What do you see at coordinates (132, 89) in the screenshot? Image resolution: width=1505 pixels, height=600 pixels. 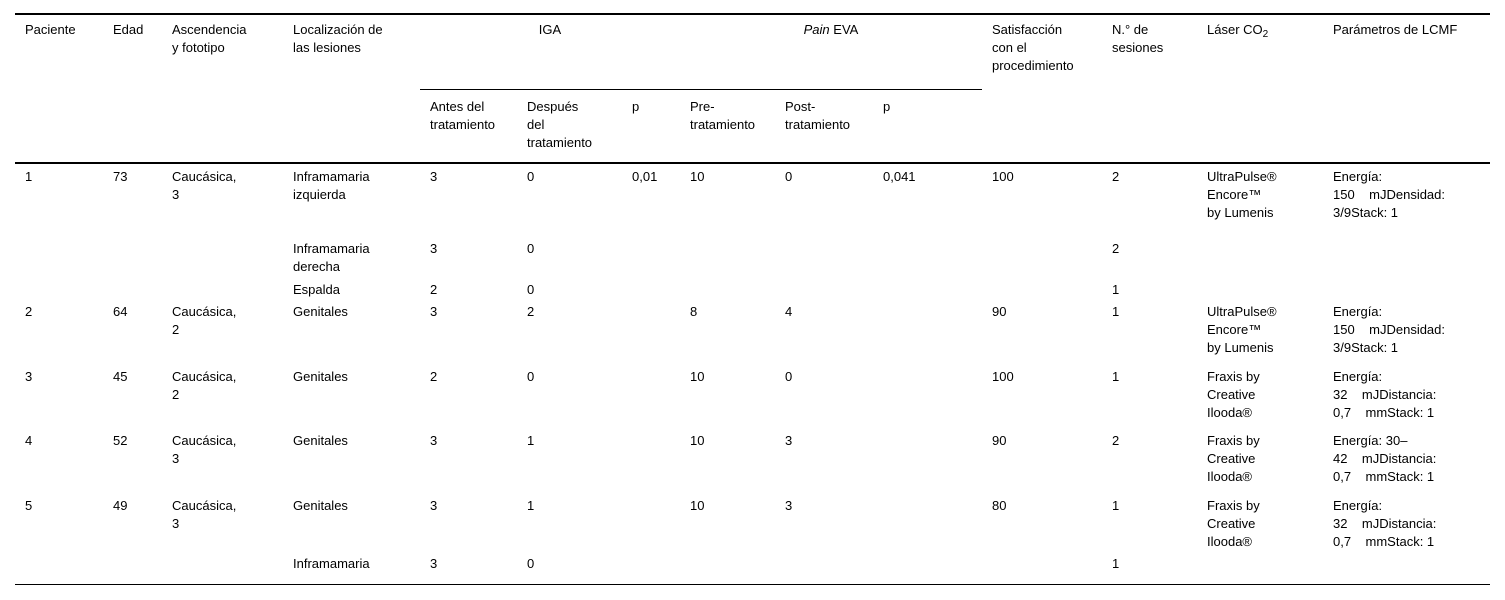 I see `col-header-edad: Edad` at bounding box center [132, 89].